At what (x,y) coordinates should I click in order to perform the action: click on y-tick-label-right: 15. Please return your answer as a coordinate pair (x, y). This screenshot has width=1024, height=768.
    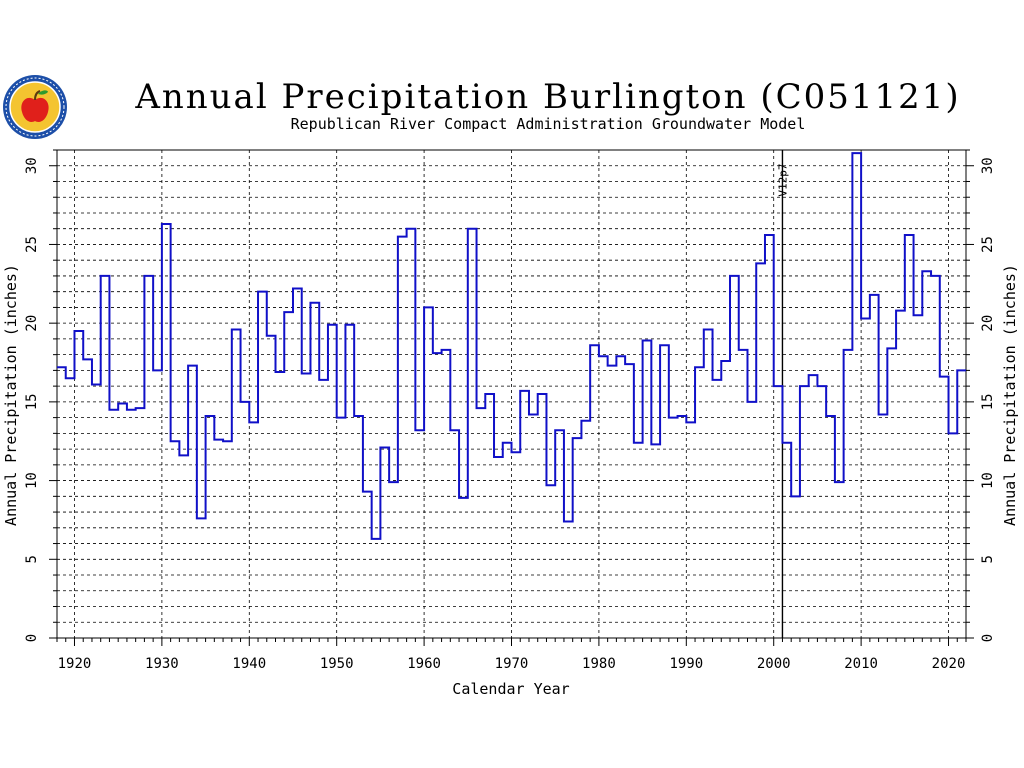
    Looking at the image, I should click on (988, 401).